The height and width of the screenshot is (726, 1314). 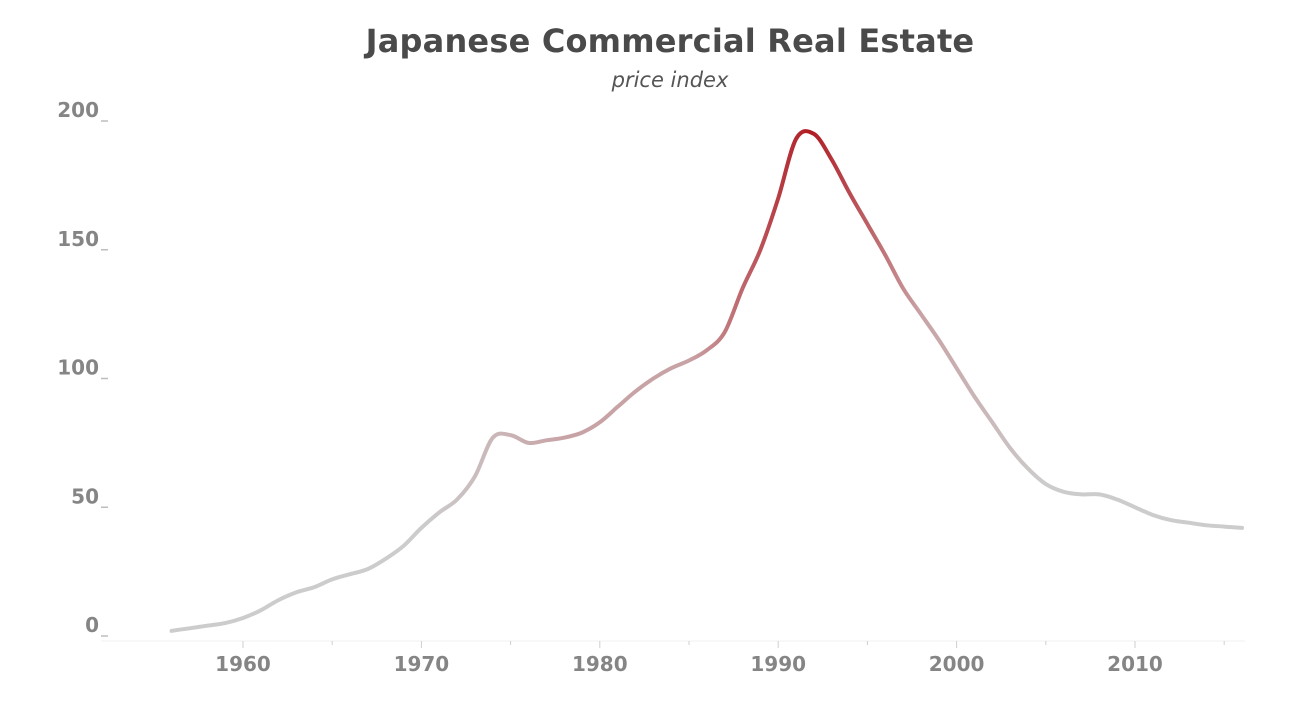 I want to click on x-tick-label: 1970, so click(x=422, y=664).